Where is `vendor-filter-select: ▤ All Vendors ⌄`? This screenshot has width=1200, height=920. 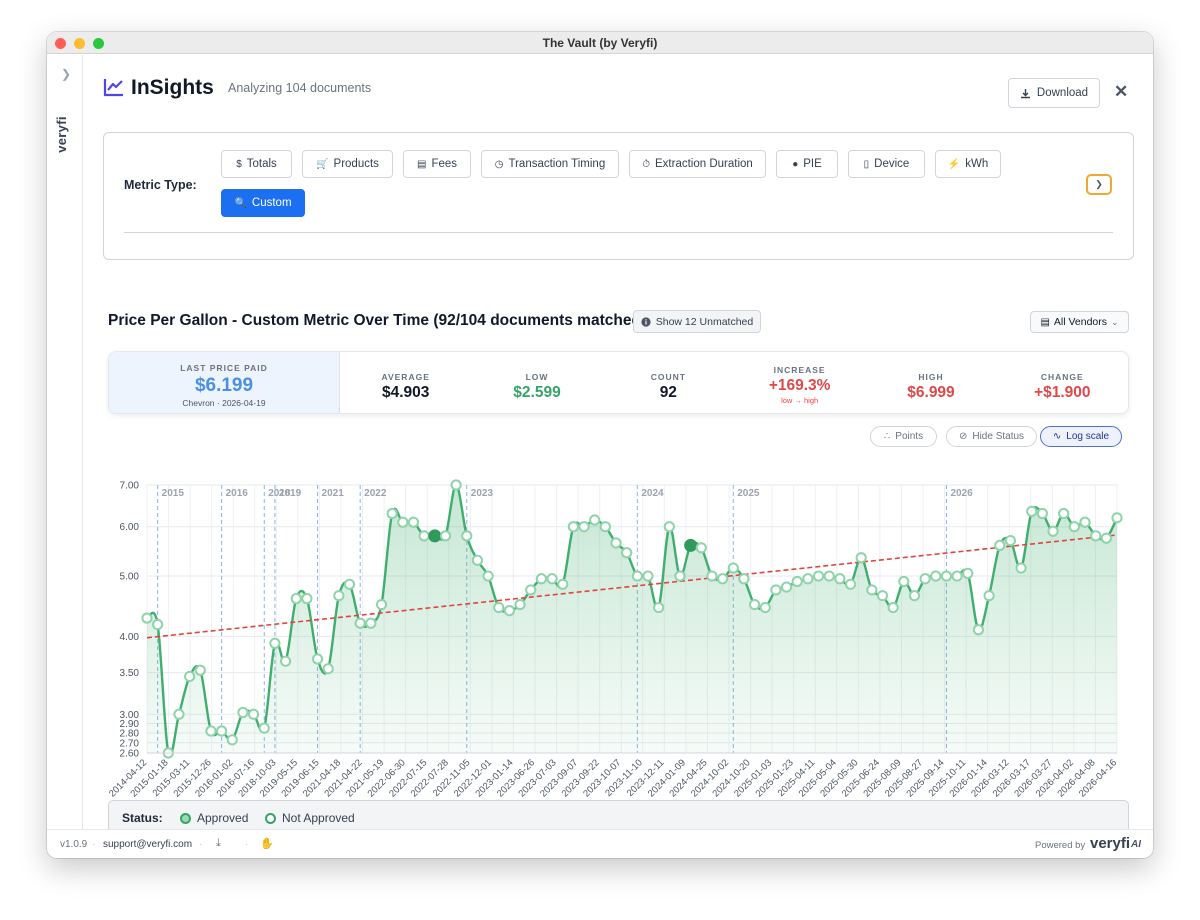
vendor-filter-select: ▤ All Vendors ⌄ is located at coordinates (1079, 322).